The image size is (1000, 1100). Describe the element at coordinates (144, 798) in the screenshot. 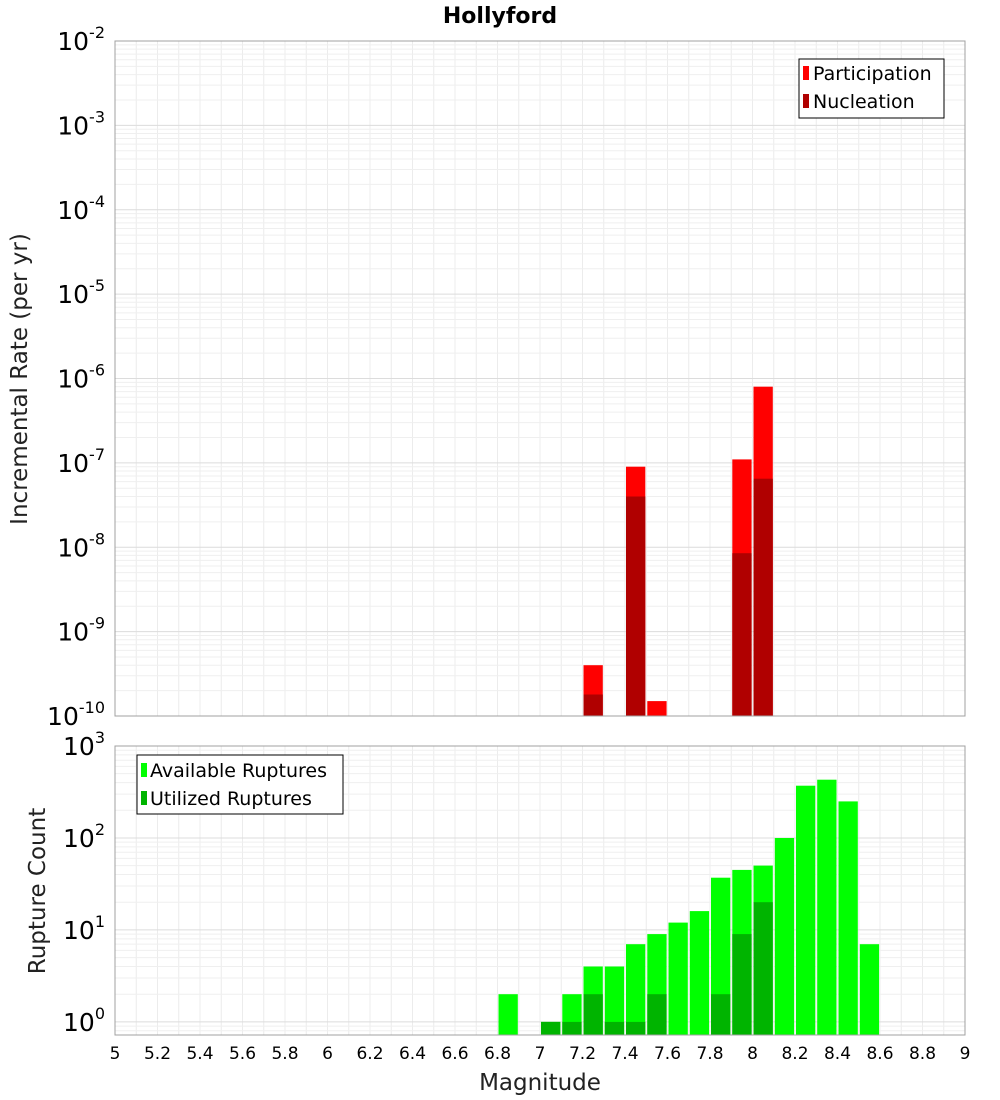

I see `legend-utilized-swatch` at that location.